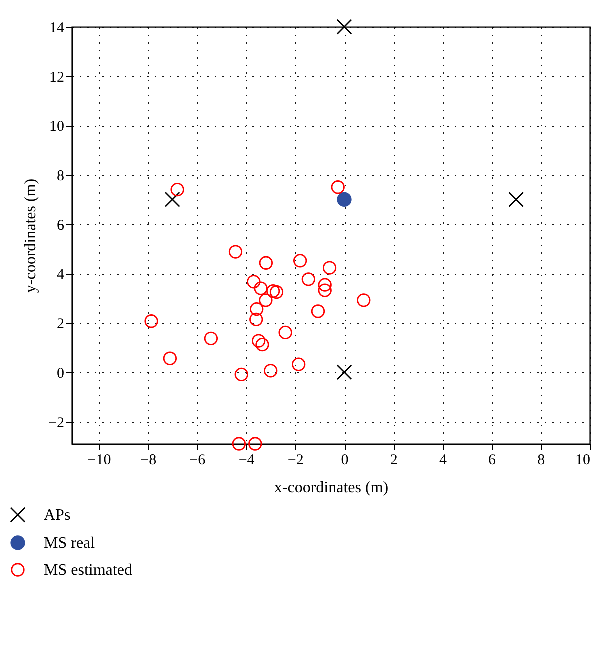  What do you see at coordinates (61, 226) in the screenshot?
I see `y-tick-label: 6` at bounding box center [61, 226].